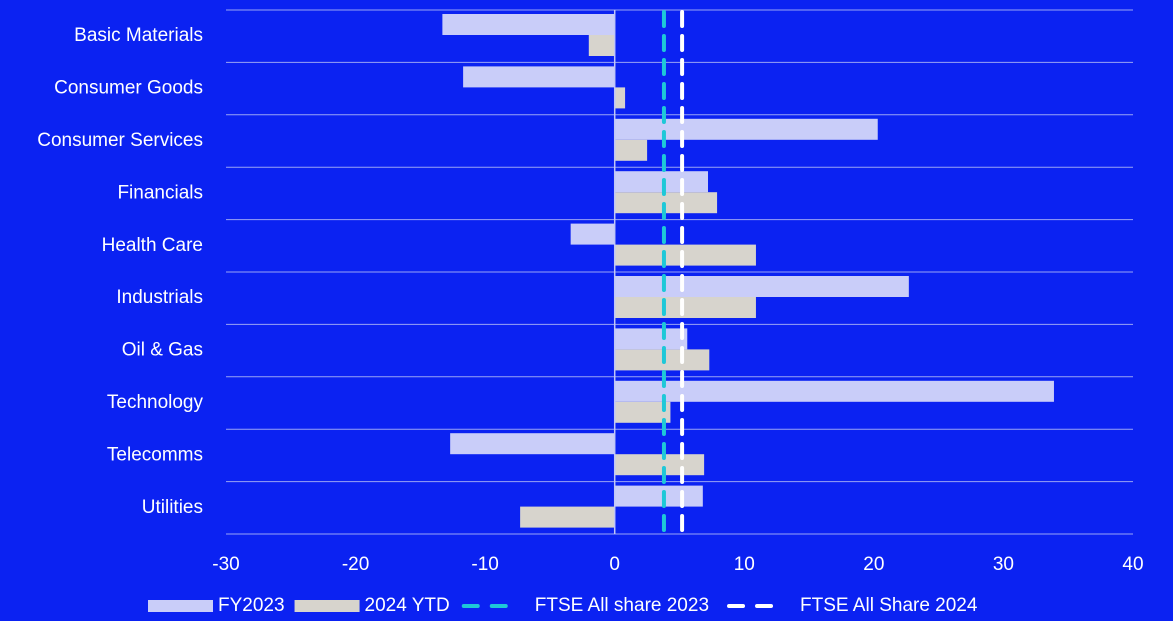  What do you see at coordinates (160, 192) in the screenshot?
I see `category-label: Financials` at bounding box center [160, 192].